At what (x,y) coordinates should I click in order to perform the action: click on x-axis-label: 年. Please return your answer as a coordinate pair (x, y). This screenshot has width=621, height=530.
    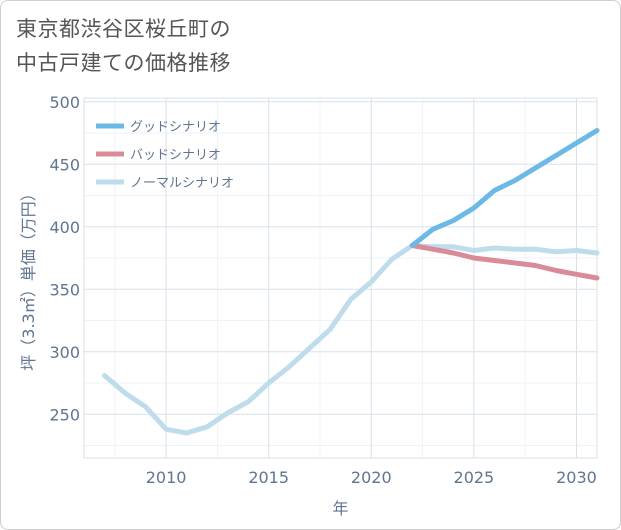
    Looking at the image, I should click on (340, 508).